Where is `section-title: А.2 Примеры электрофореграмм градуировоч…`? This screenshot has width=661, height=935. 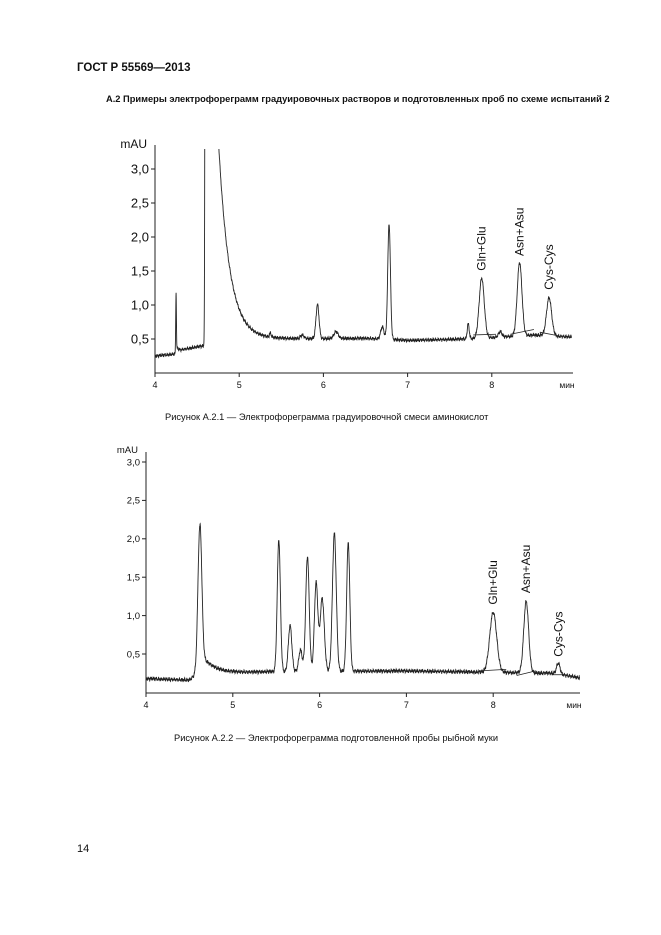 section-title: А.2 Примеры электрофореграмм градуировоч… is located at coordinates (358, 99).